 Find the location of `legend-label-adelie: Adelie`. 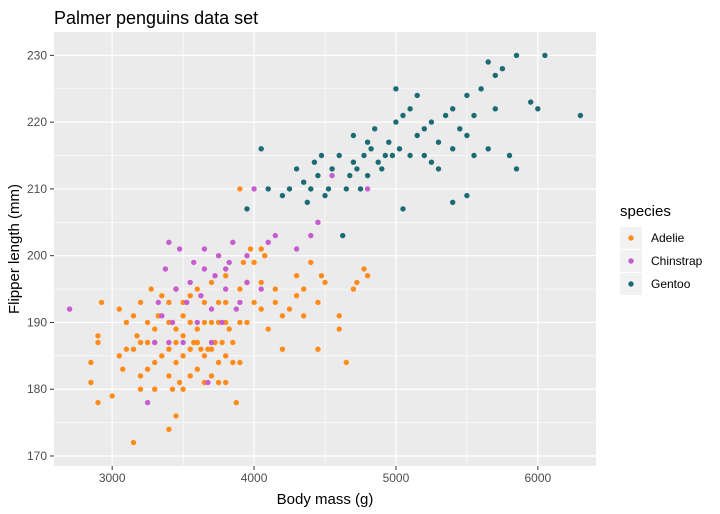

legend-label-adelie: Adelie is located at coordinates (668, 238).